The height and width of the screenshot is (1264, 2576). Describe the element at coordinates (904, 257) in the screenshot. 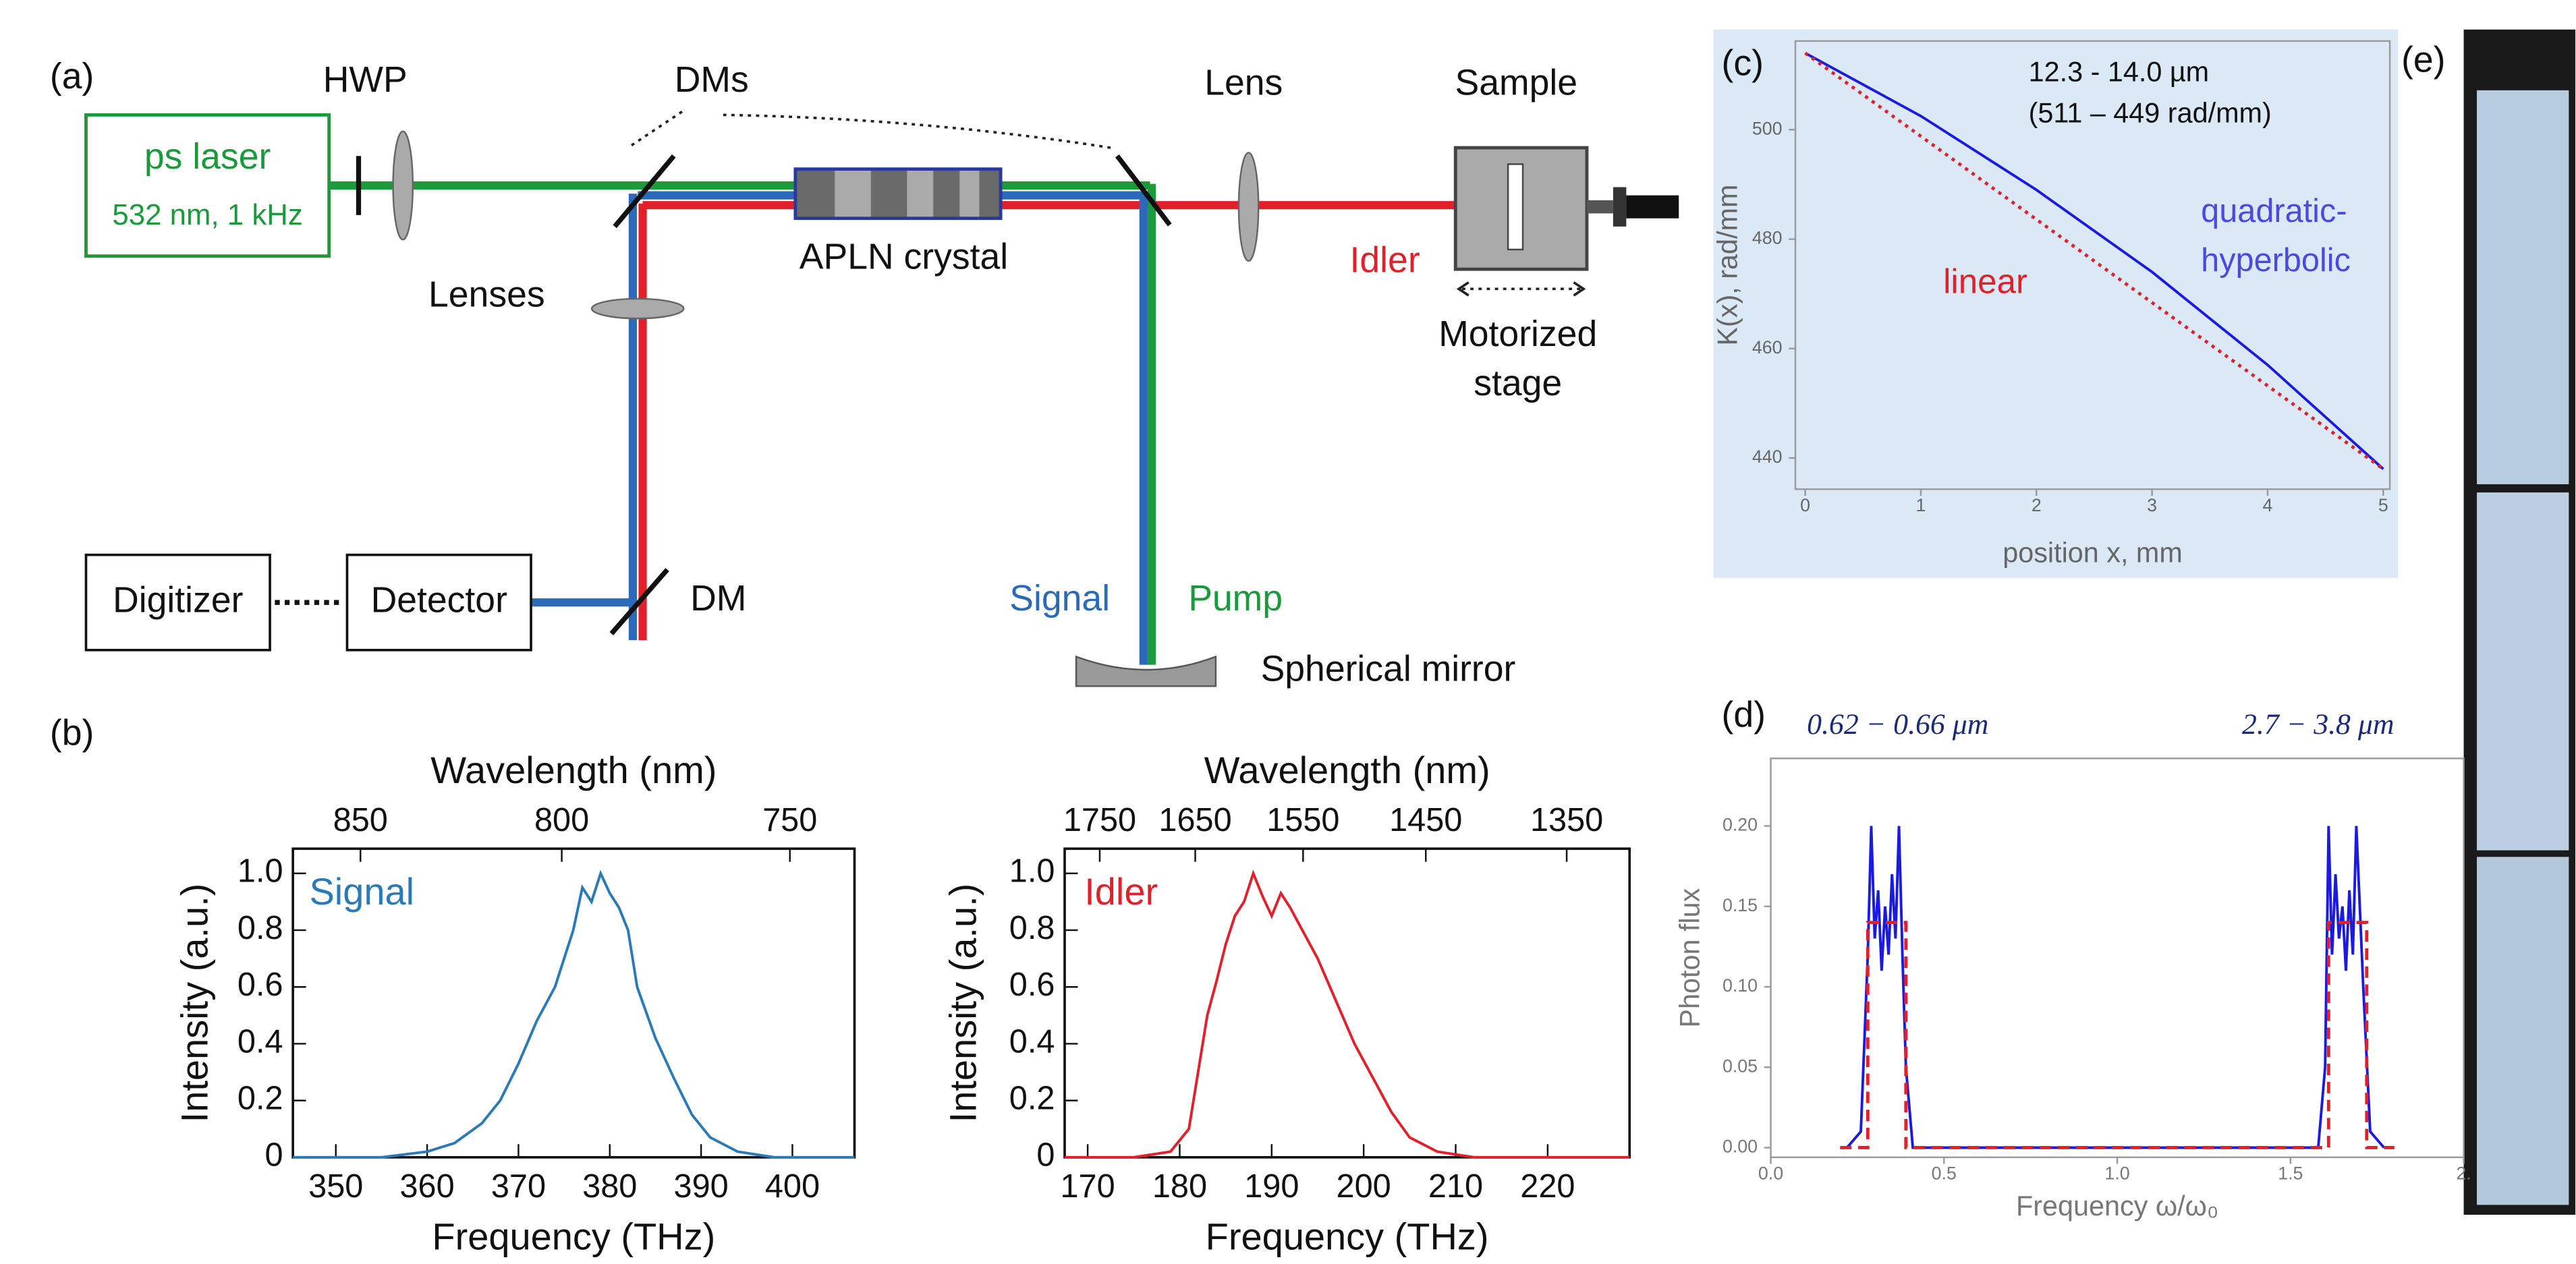

I see `crystal-label: APLN crystal` at that location.